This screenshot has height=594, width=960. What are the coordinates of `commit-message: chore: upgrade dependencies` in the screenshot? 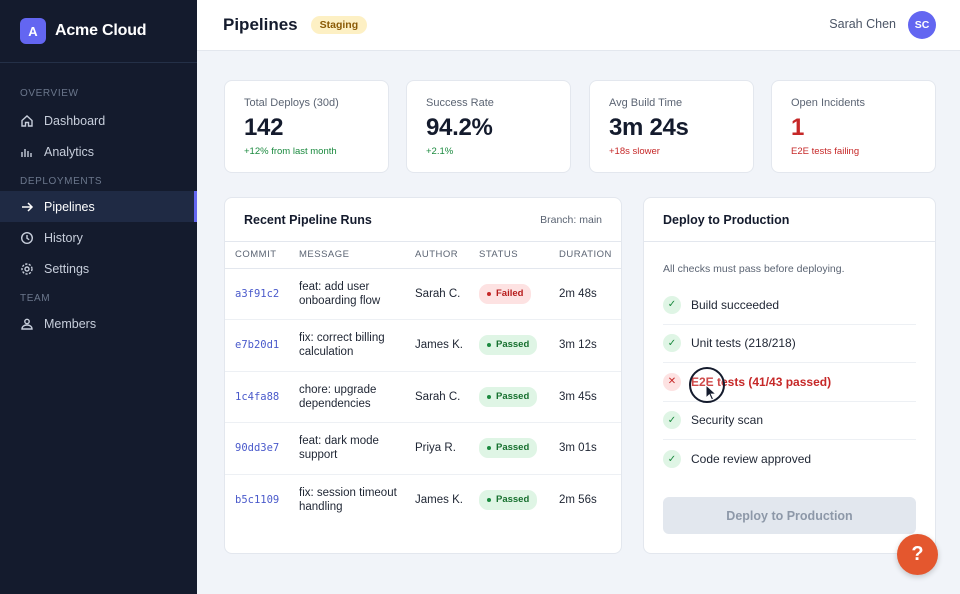 It's located at (347, 397).